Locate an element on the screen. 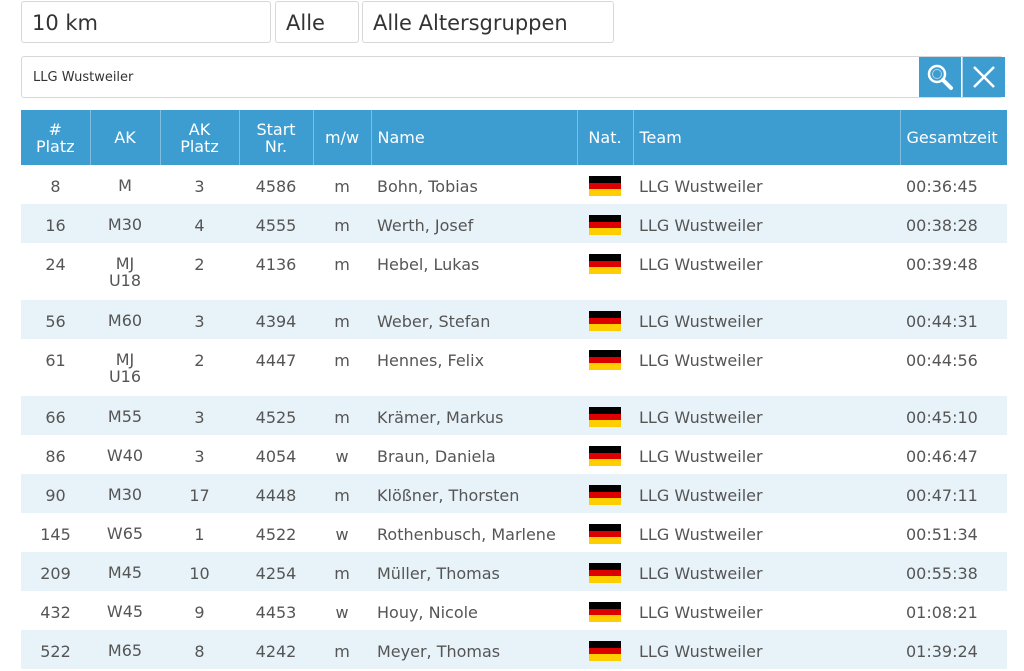  search-input is located at coordinates (470, 77).